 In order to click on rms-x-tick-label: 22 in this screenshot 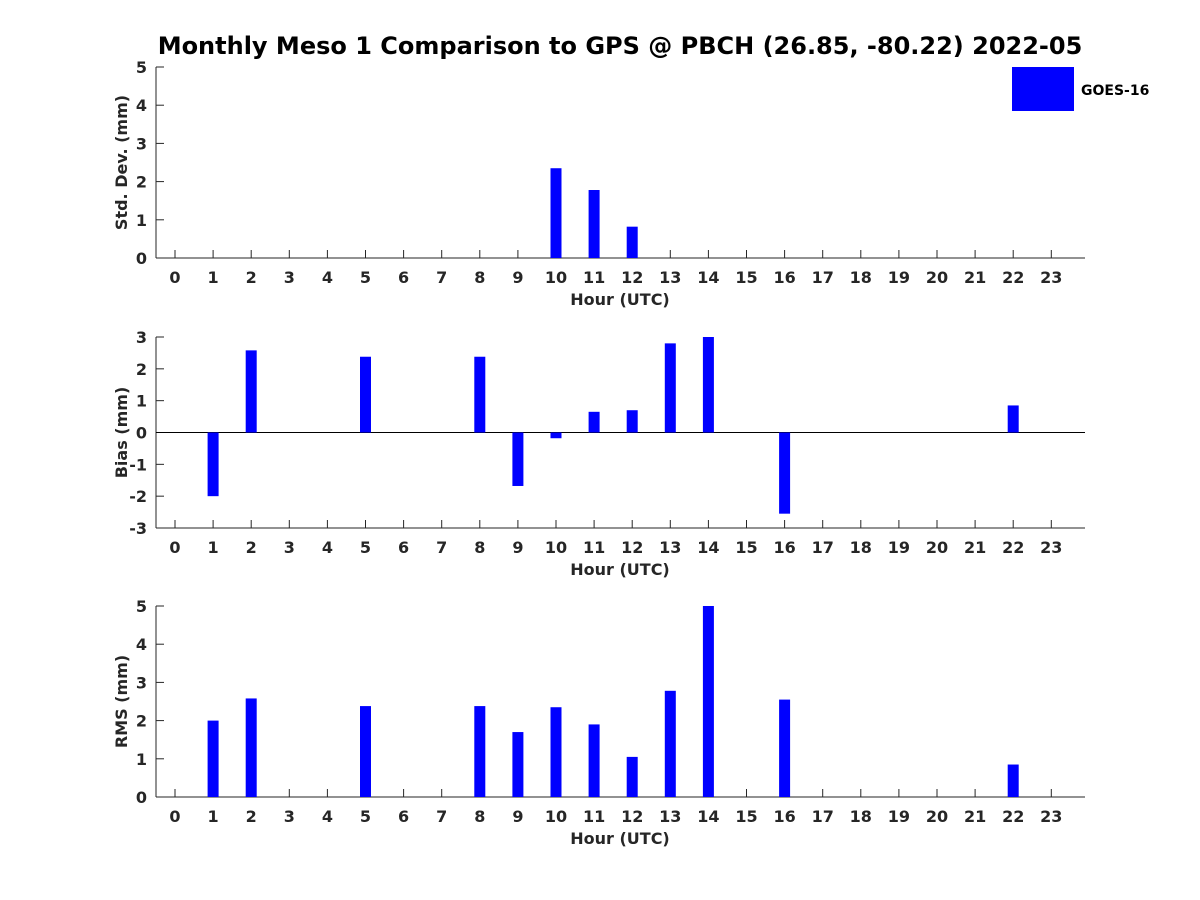, I will do `click(1013, 816)`.